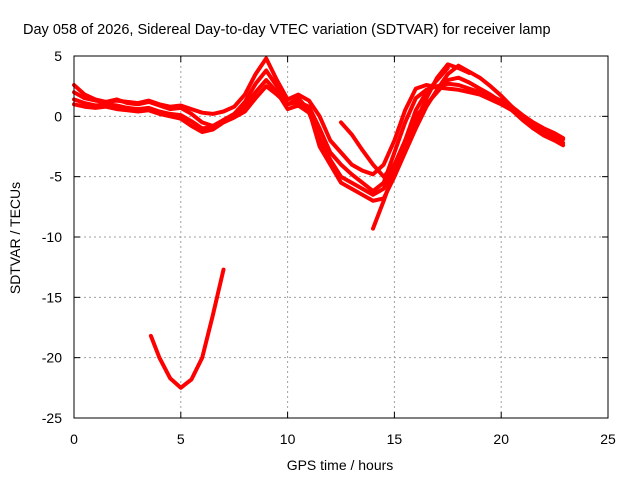  I want to click on y-tick-label: -20, so click(52, 358).